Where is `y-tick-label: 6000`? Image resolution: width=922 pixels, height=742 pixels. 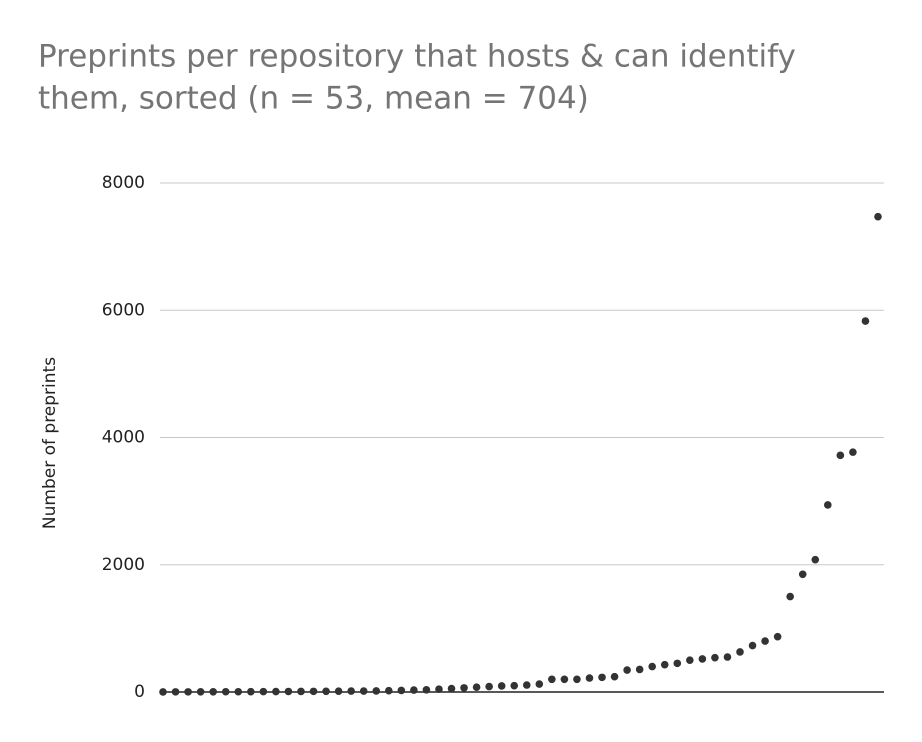
y-tick-label: 6000 is located at coordinates (123, 310).